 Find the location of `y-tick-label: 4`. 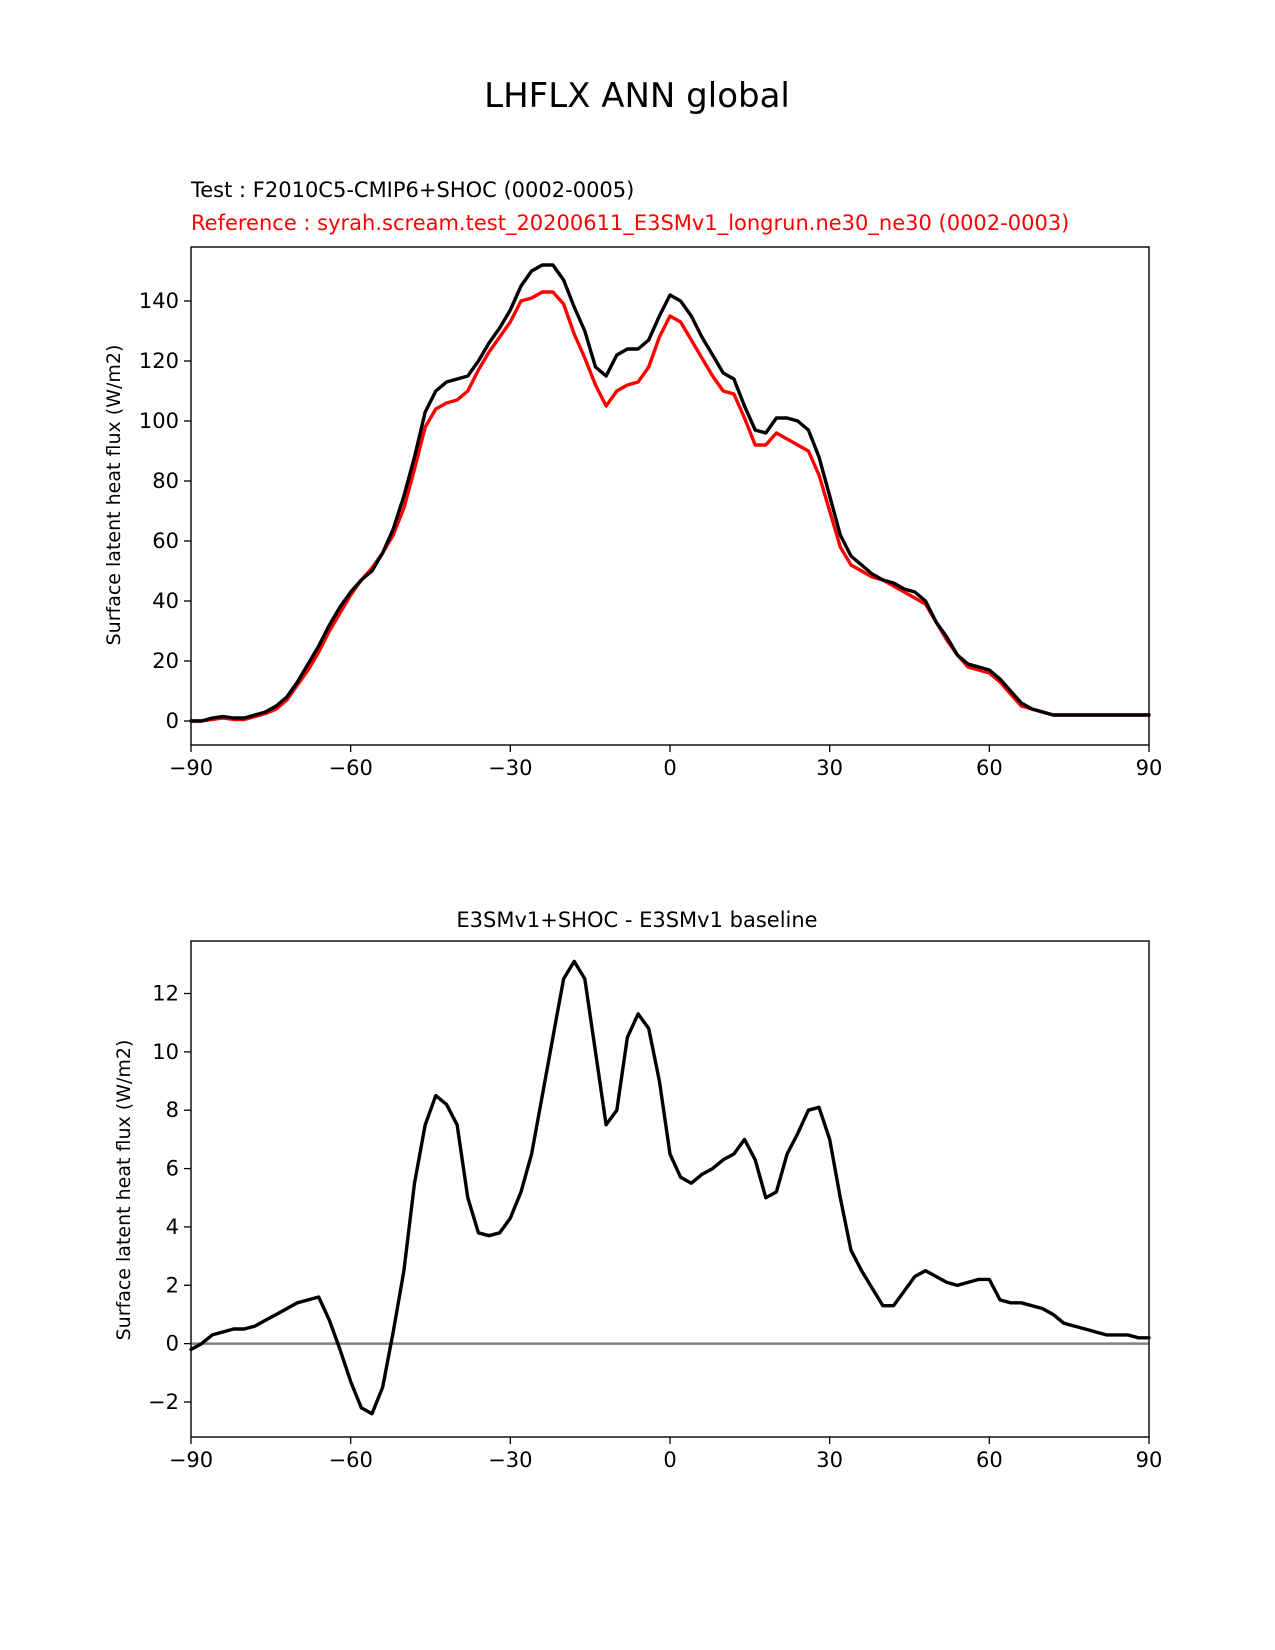

y-tick-label: 4 is located at coordinates (172, 1227).